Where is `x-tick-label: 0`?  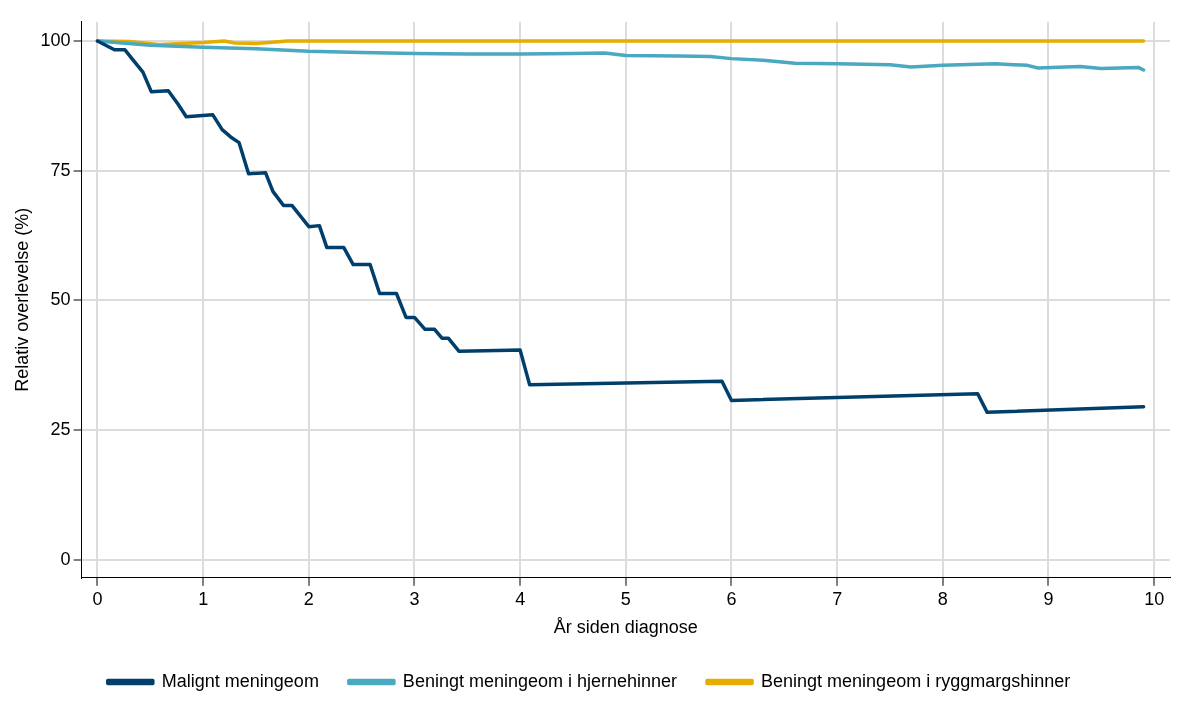
x-tick-label: 0 is located at coordinates (97, 598).